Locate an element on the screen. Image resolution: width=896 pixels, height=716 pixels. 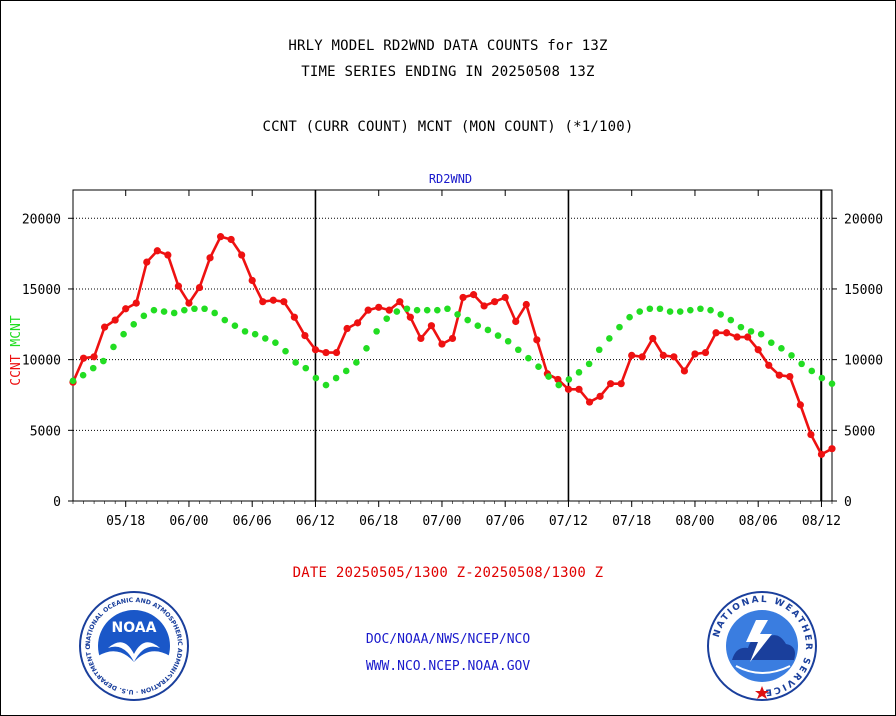
x-tick-label: 08/12 is located at coordinates (821, 521).